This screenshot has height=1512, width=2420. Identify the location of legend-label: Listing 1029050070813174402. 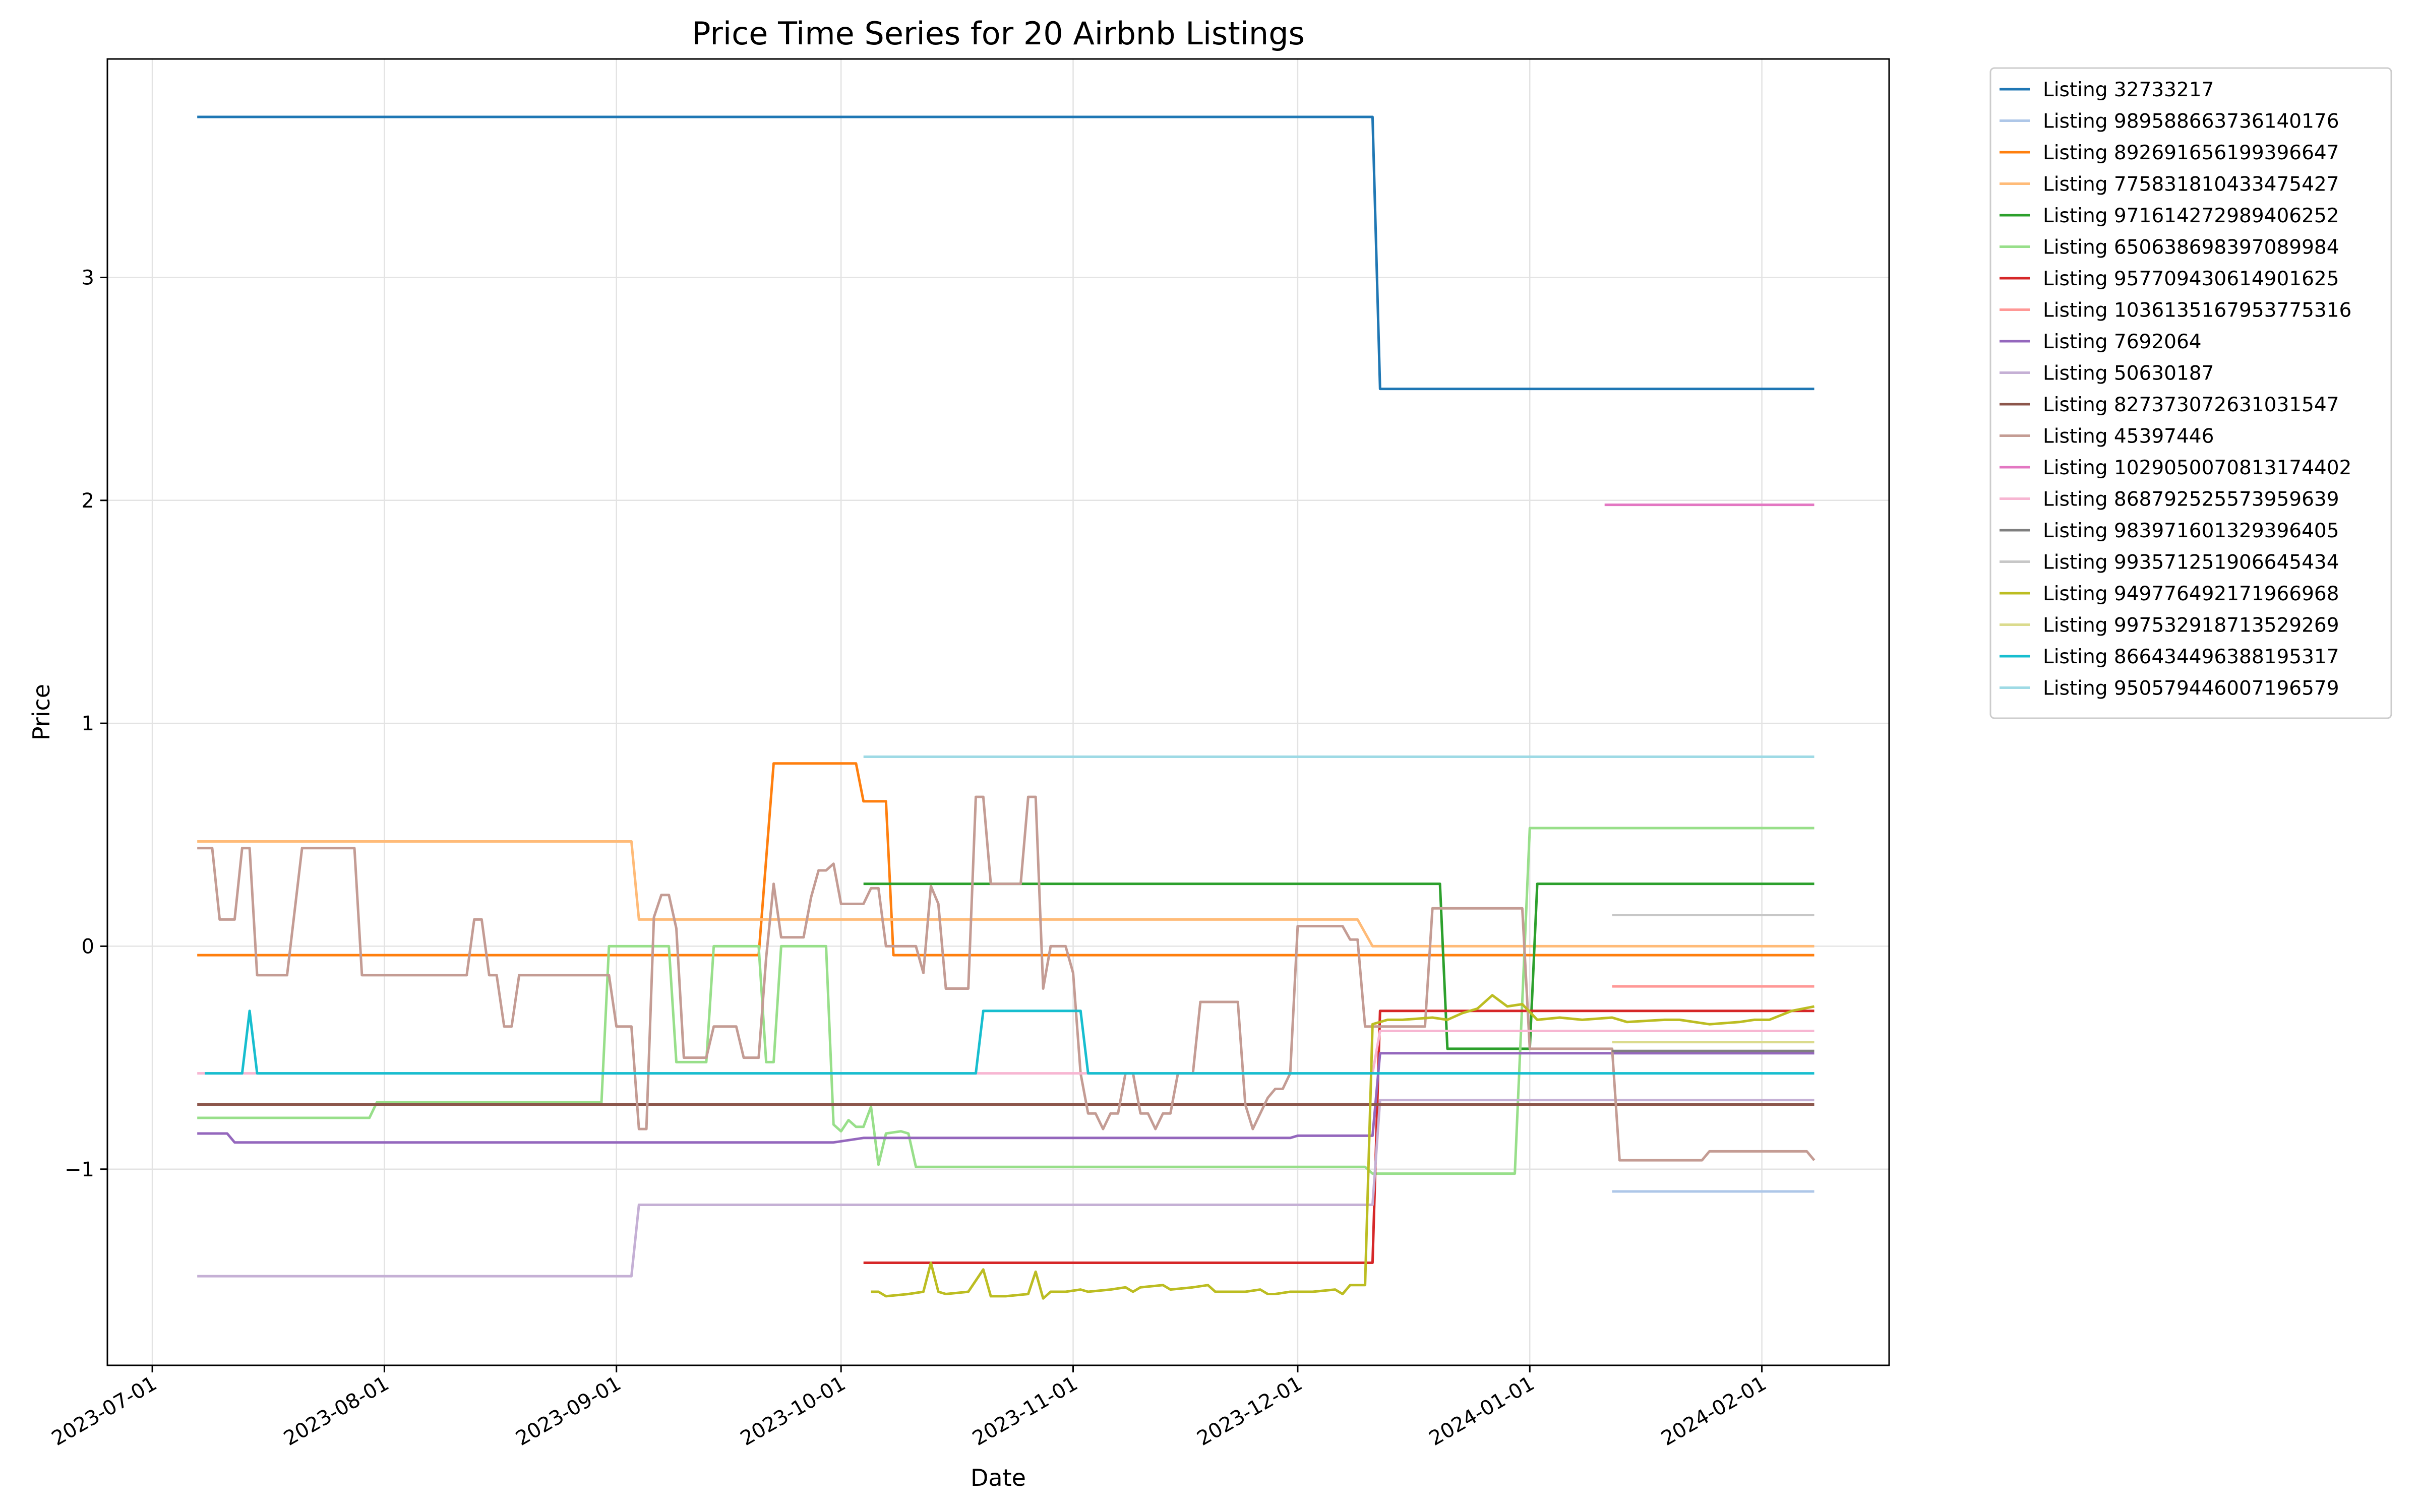
(2197, 468).